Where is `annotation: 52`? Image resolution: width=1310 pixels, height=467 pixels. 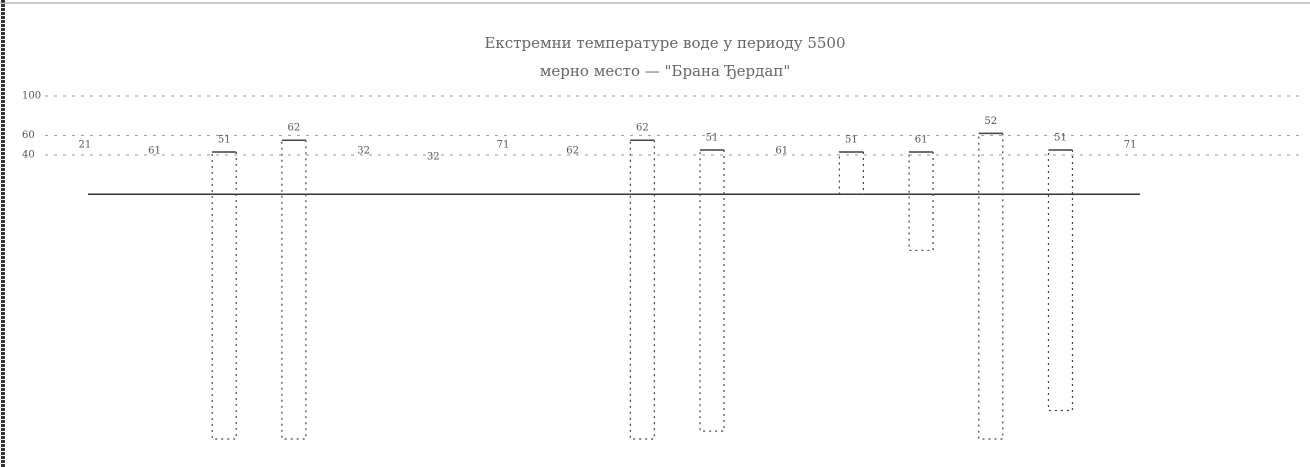
annotation: 52 is located at coordinates (990, 121).